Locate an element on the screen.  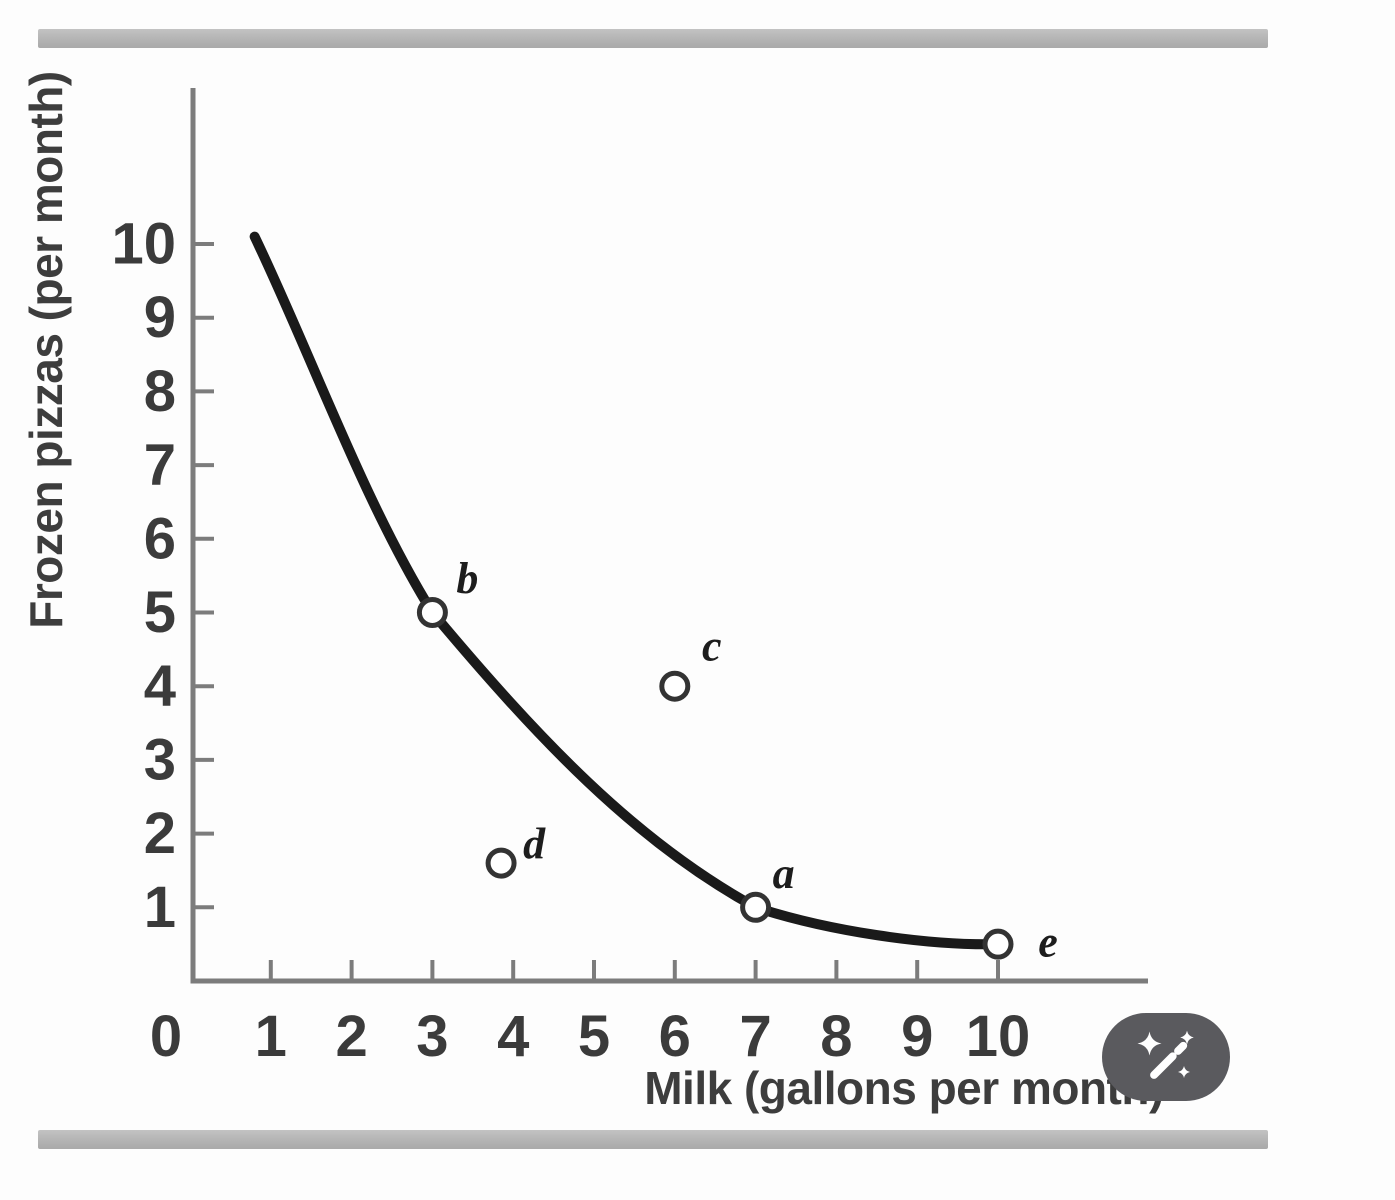
x-tick-label: 10 is located at coordinates (998, 1036).